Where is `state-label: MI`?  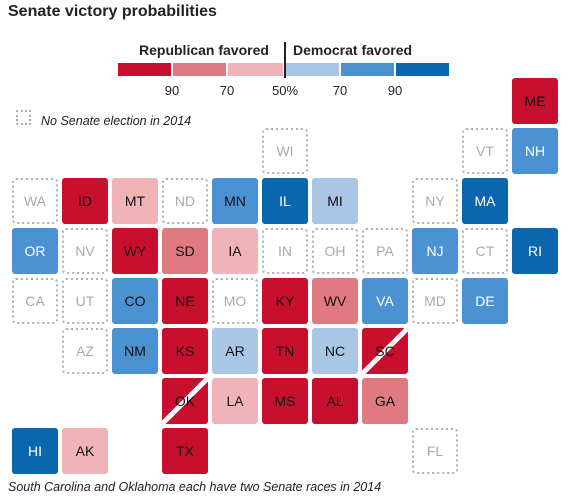
state-label: MI is located at coordinates (335, 201).